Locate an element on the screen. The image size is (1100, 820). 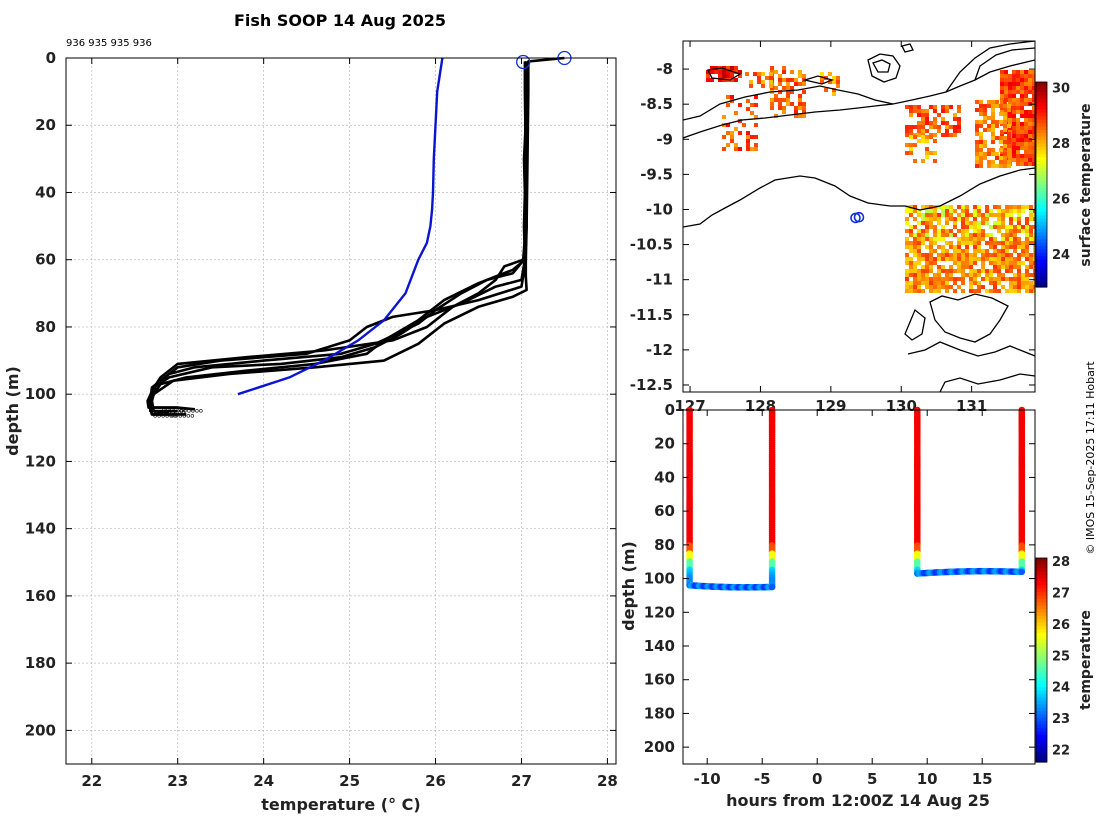
map-ytick-label: -9.5 is located at coordinates (656, 174).